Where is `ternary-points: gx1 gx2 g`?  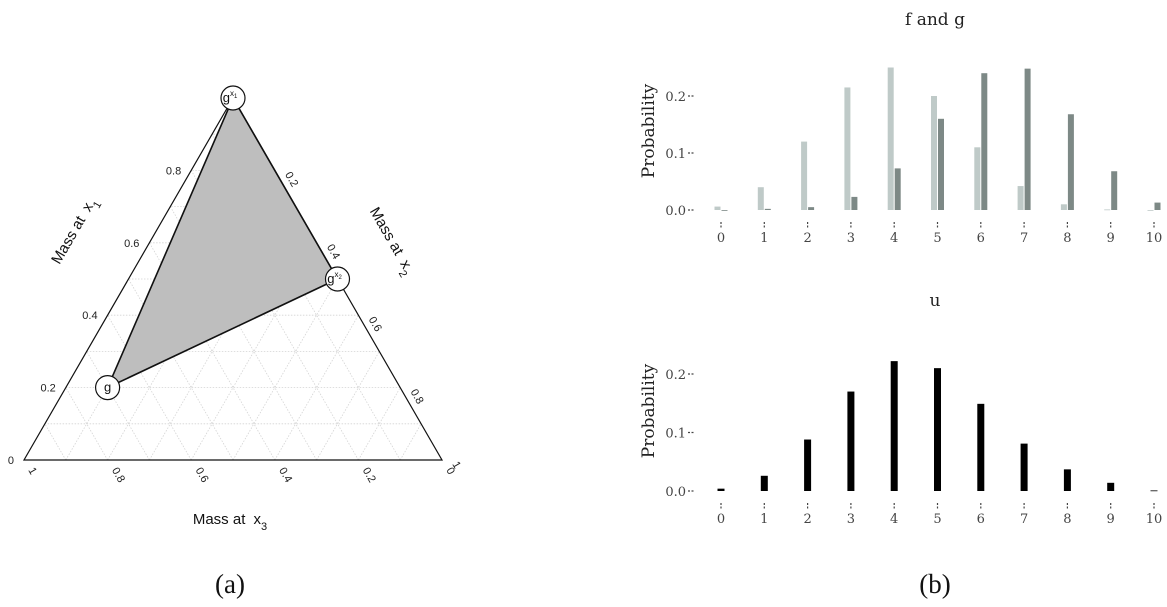
ternary-points: gx1 gx2 g is located at coordinates (222, 243).